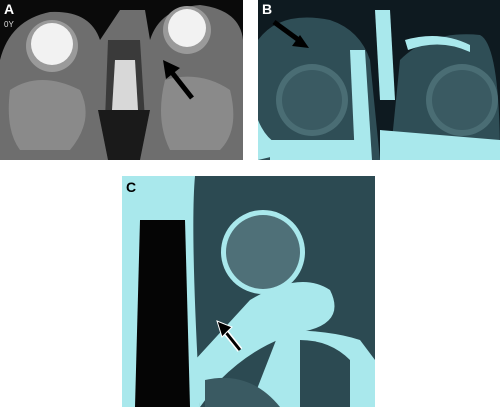 This screenshot has height=407, width=500. What do you see at coordinates (9, 9) in the screenshot?
I see `panel-label: A` at bounding box center [9, 9].